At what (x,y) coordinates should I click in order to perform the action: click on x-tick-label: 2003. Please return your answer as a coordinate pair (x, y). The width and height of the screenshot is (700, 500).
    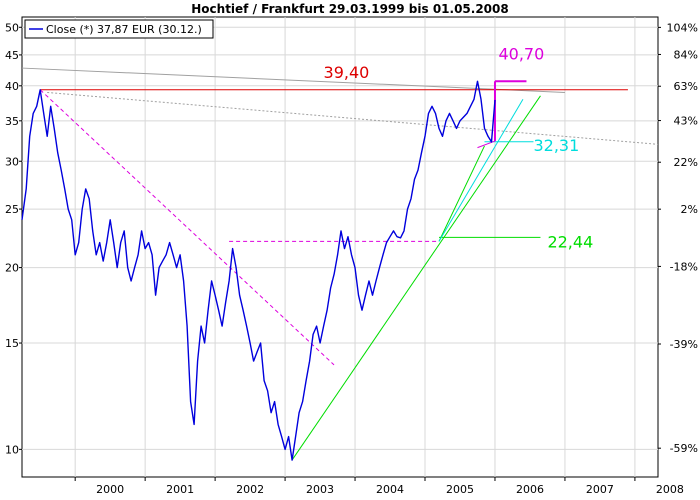
    Looking at the image, I should click on (320, 489).